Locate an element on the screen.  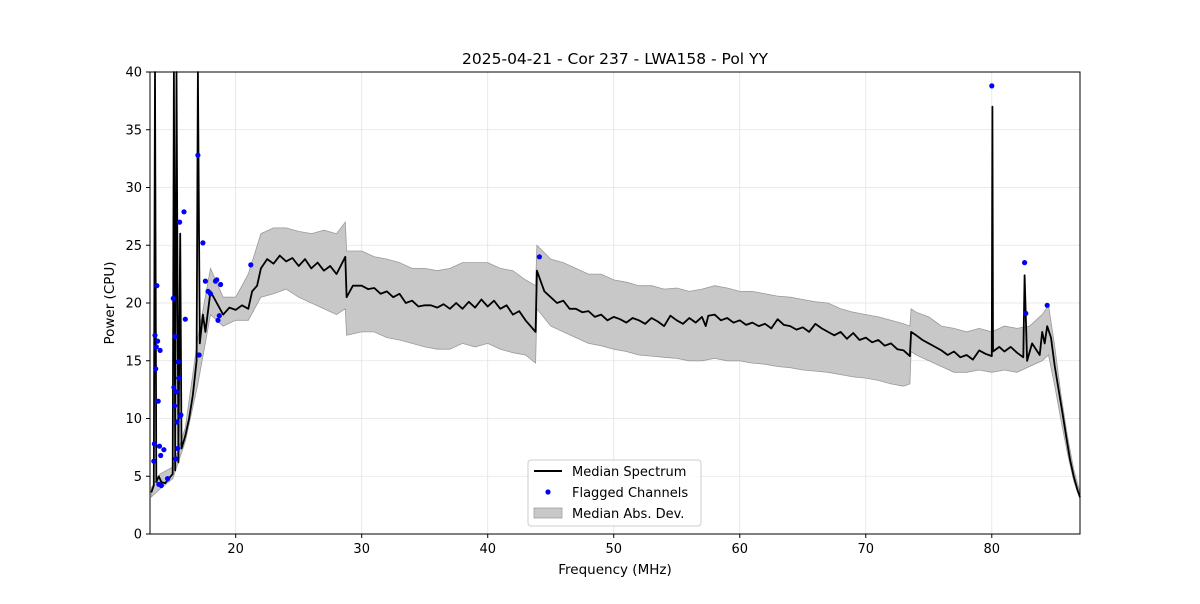
x-tick-label-4: 60 is located at coordinates (739, 549).